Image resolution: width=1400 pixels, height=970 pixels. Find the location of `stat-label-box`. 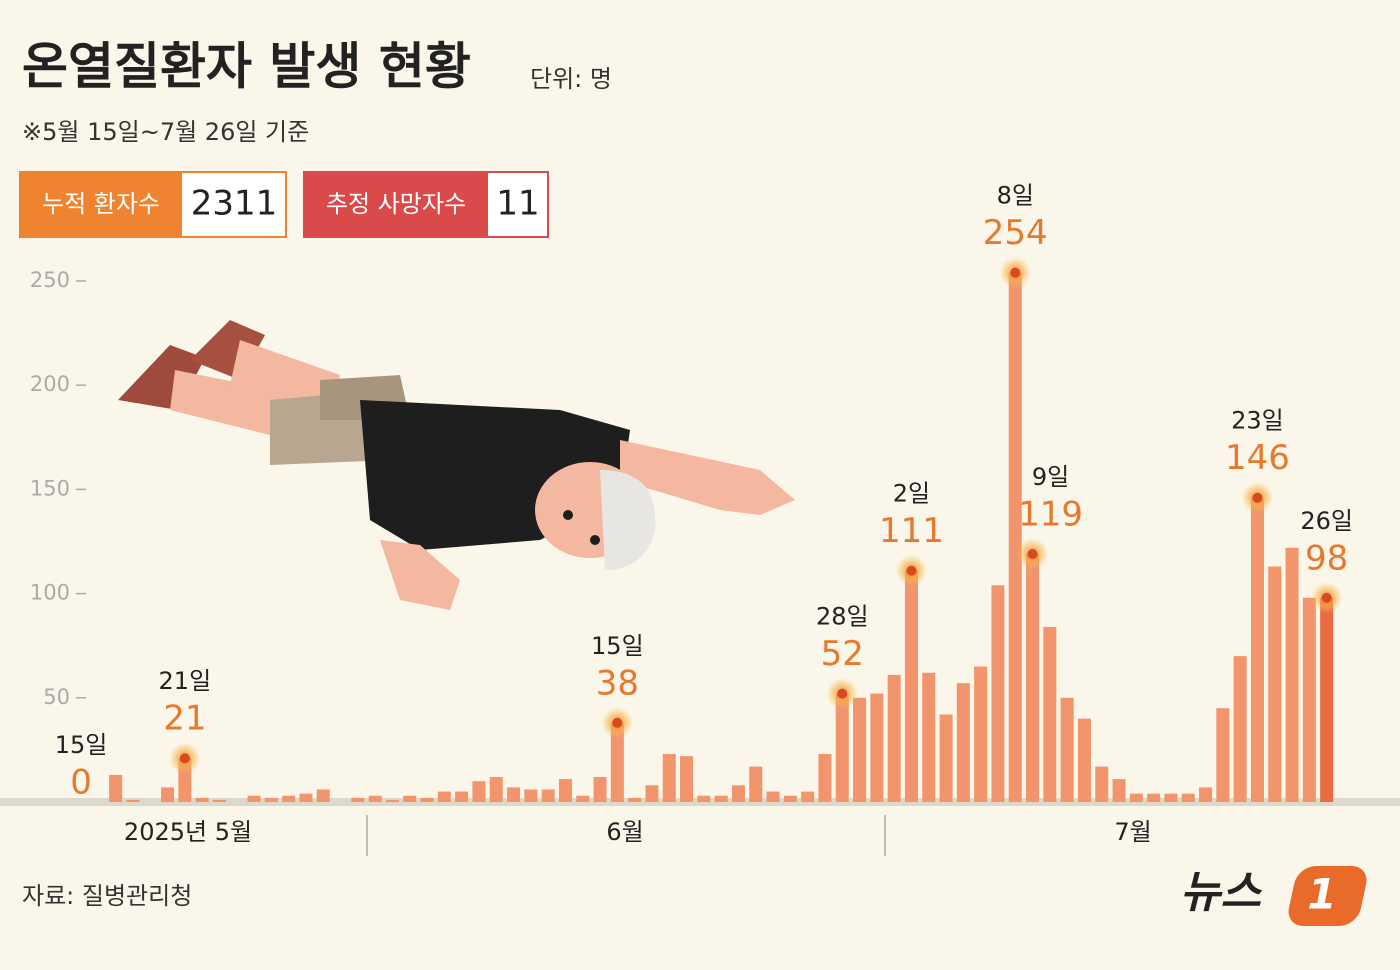

stat-label-box is located at coordinates (101, 204).